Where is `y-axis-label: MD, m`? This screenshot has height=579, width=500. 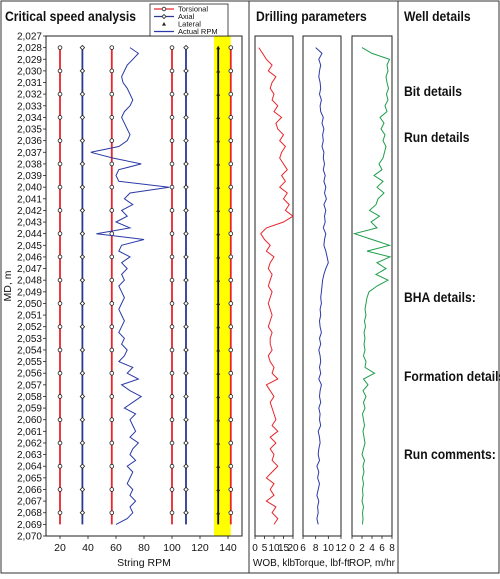
y-axis-label: MD, m is located at coordinates (8, 285).